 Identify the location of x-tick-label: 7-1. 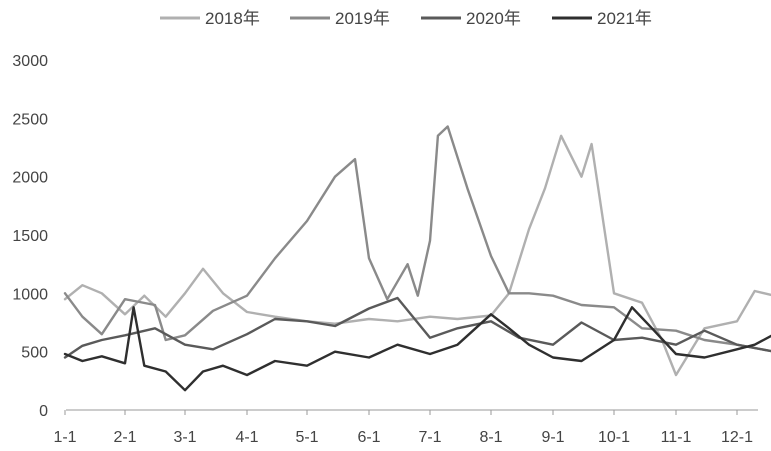
(429, 437).